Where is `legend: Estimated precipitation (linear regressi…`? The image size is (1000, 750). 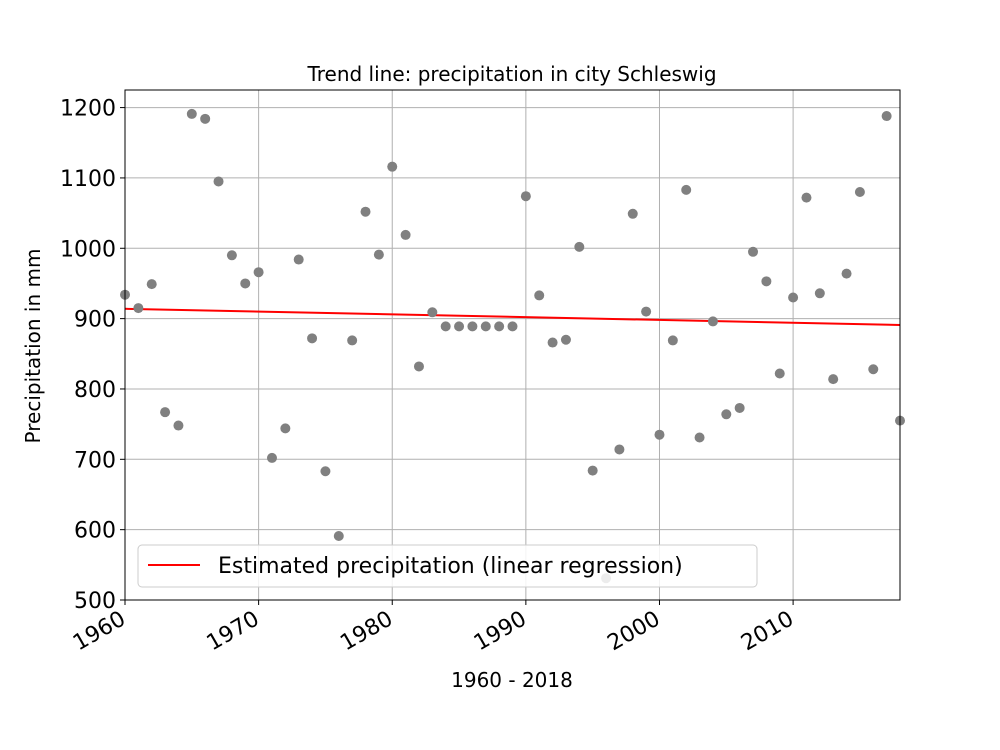 legend: Estimated precipitation (linear regressi… is located at coordinates (447, 566).